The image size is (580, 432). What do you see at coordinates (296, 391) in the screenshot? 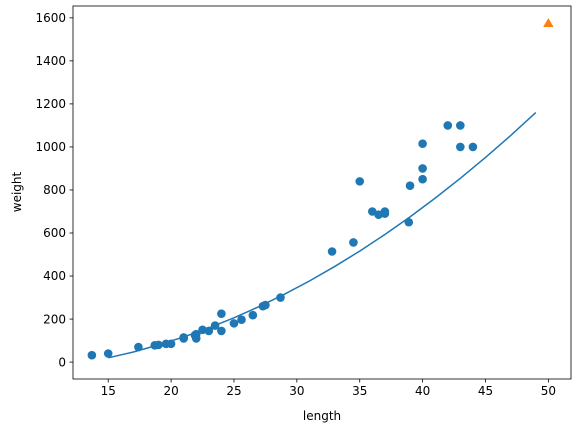
I see `x-tick-label: 30` at bounding box center [296, 391].